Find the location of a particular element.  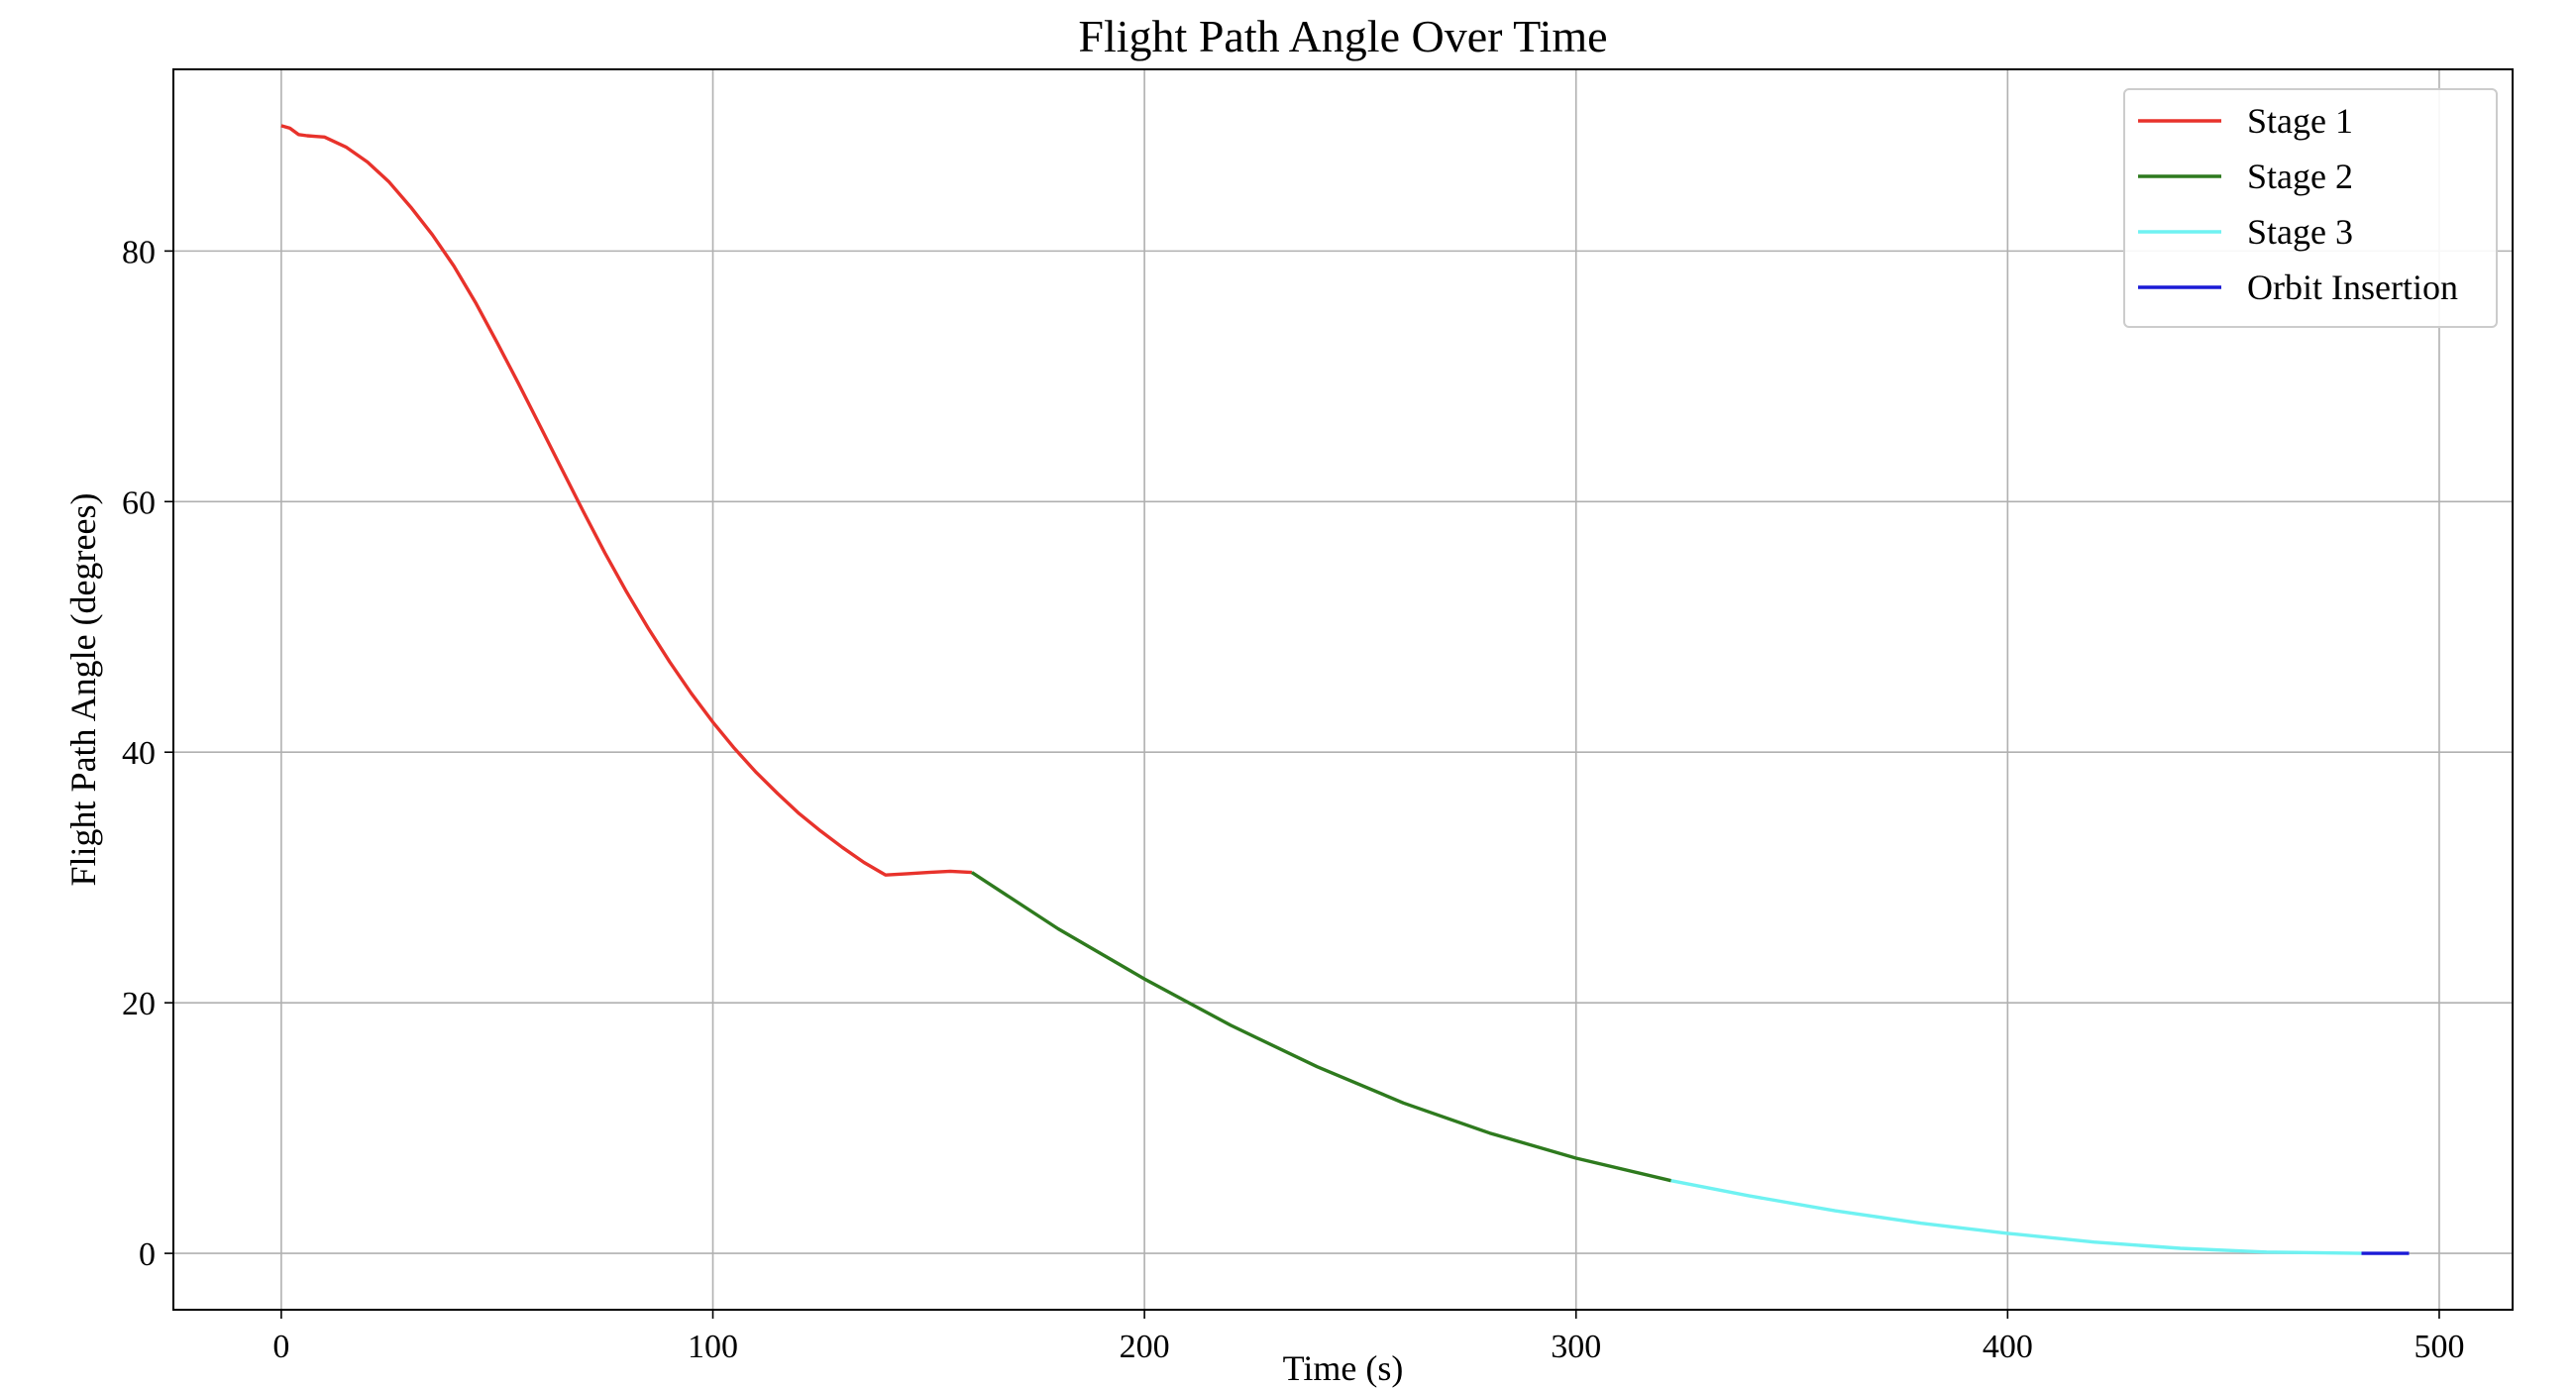

y-tick-label: 40 is located at coordinates (139, 753).